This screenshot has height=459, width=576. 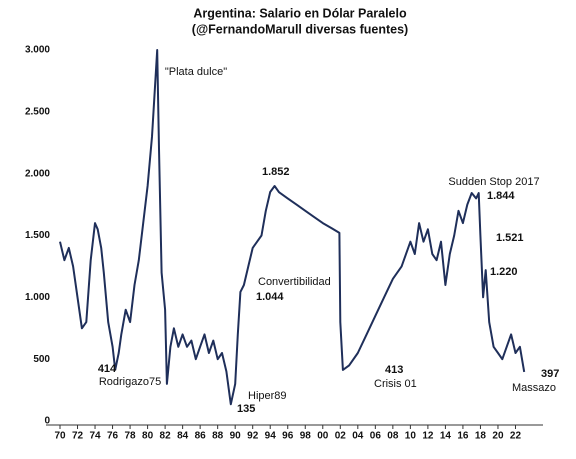 What do you see at coordinates (300, 13) in the screenshot?
I see `chart-title: Argentina: Salario en Dólar Paralelo` at bounding box center [300, 13].